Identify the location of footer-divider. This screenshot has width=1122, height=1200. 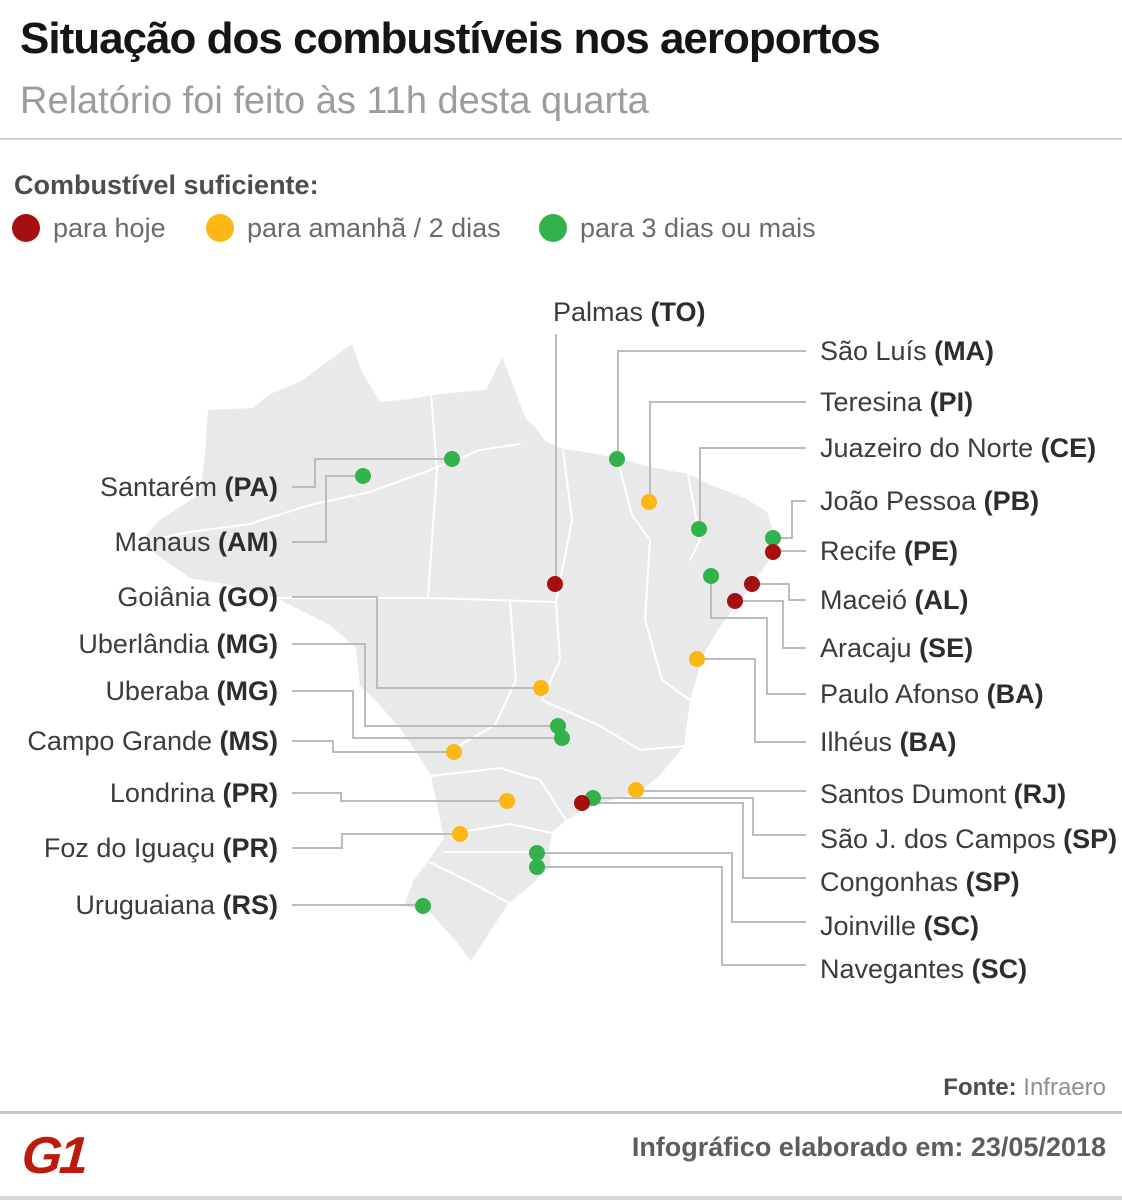
(561, 1112).